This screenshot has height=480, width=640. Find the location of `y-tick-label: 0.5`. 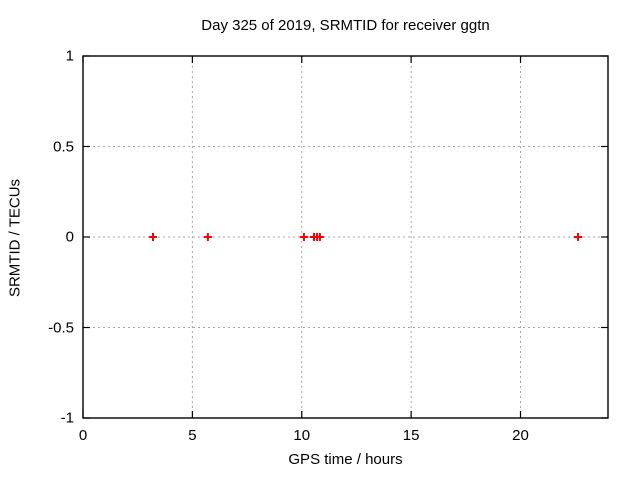

y-tick-label: 0.5 is located at coordinates (63, 146).